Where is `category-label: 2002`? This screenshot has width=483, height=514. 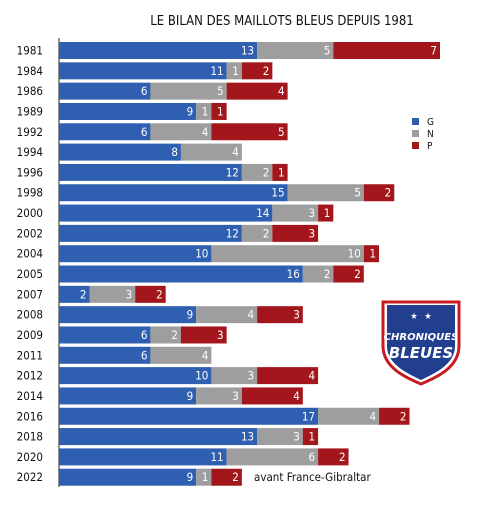 category-label: 2002 is located at coordinates (30, 233).